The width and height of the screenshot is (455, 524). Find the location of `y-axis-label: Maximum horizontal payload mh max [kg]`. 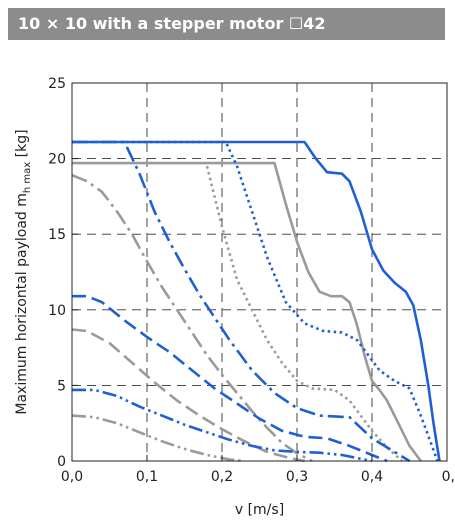

y-axis-label: Maximum horizontal payload mh max [kg] is located at coordinates (23, 271).